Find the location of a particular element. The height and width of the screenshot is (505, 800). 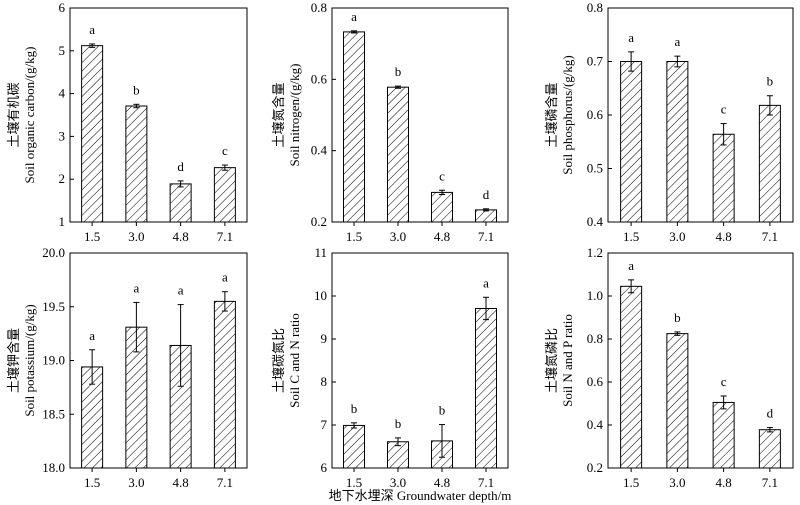

y-tick-label: 5 is located at coordinates (62, 50).